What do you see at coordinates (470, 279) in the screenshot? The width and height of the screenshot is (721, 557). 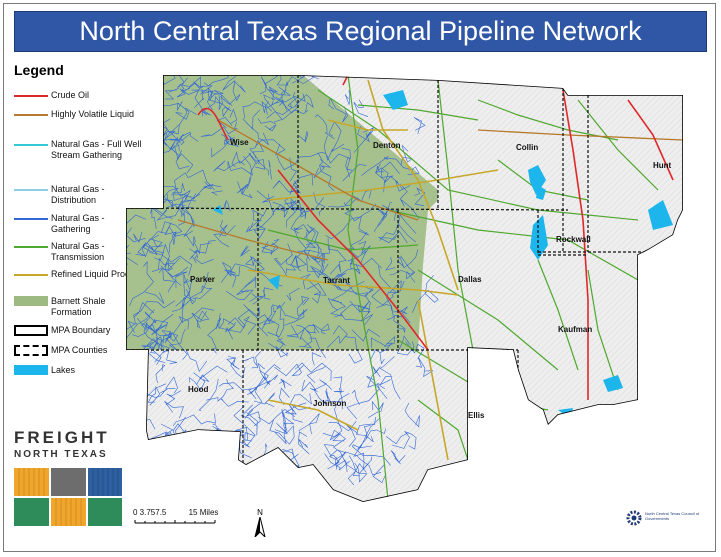 I see `county-label: Dallas` at bounding box center [470, 279].